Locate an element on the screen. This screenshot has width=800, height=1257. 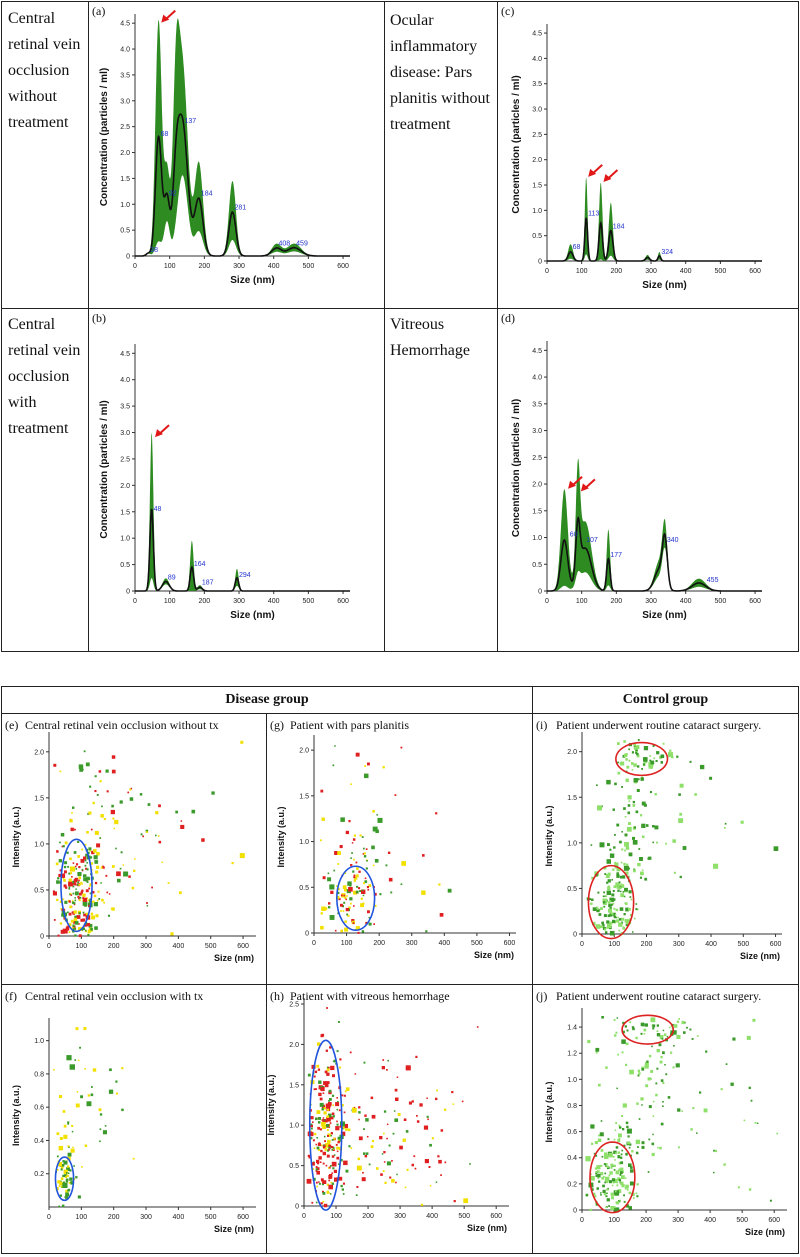
y-tick-label: 4.0 is located at coordinates (537, 59).